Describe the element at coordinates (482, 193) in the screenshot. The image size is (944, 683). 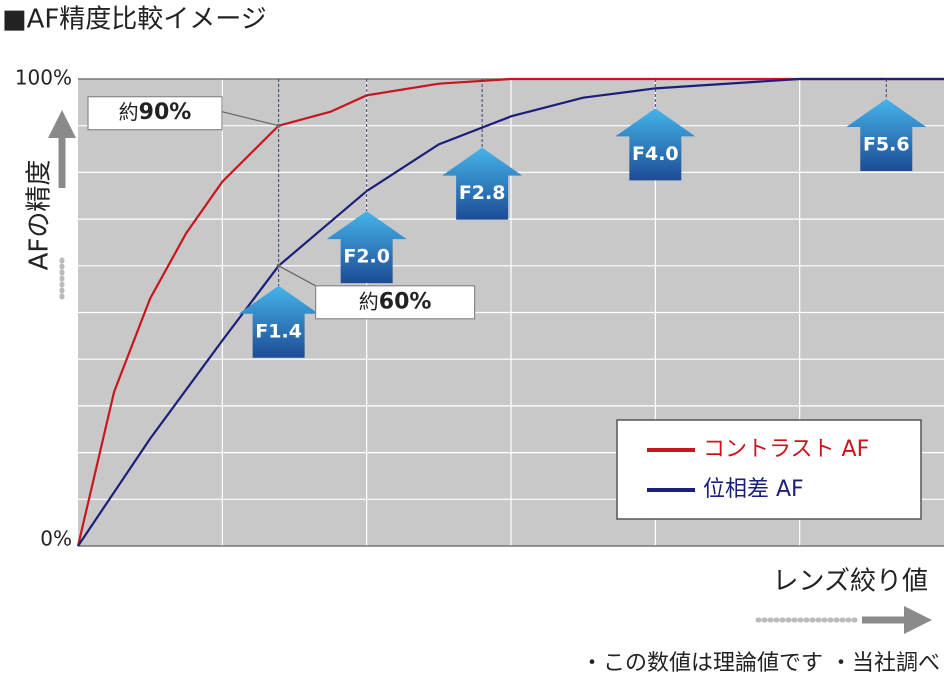
I see `marker-label: F2.8` at that location.